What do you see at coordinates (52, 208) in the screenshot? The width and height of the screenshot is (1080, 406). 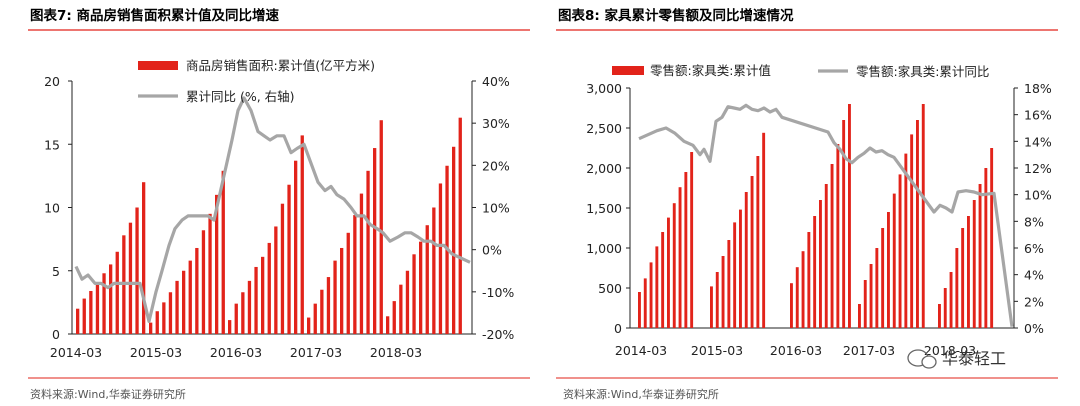 I see `chart1-left-tick-label: 10` at bounding box center [52, 208].